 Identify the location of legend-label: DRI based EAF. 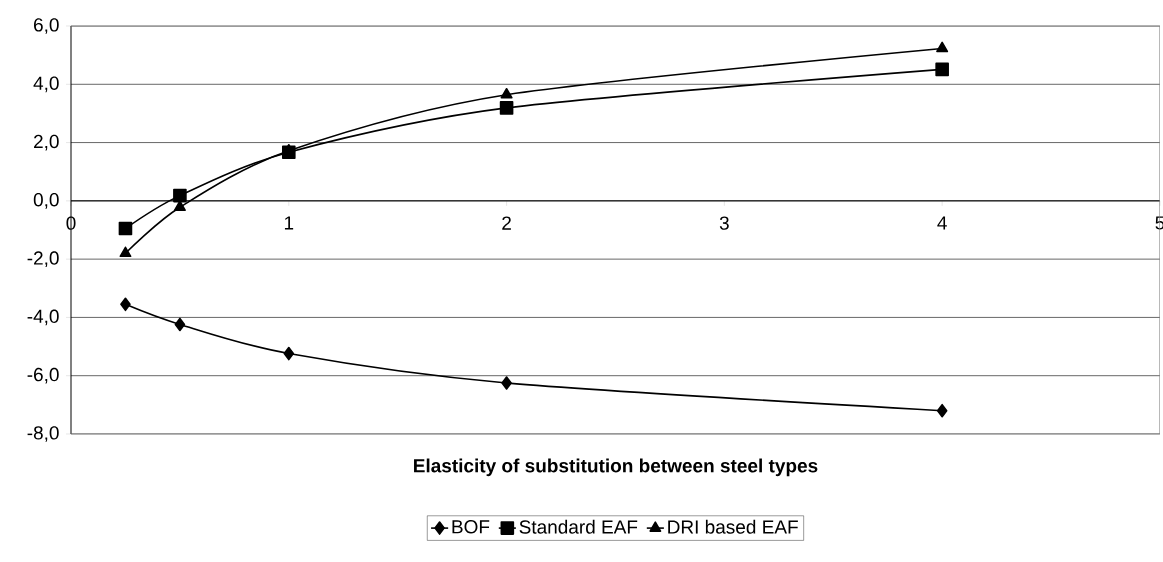
(733, 526).